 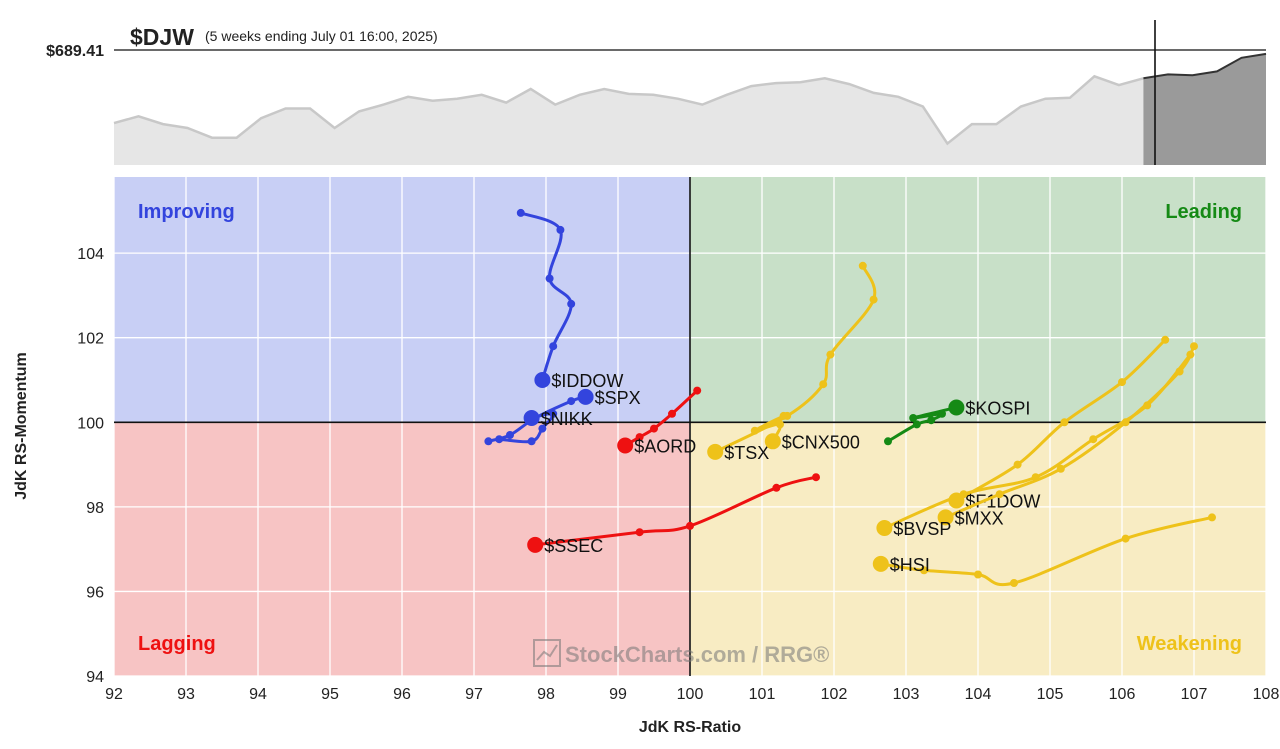 I want to click on series-bvsp: $BVSP, so click(x=1035, y=444).